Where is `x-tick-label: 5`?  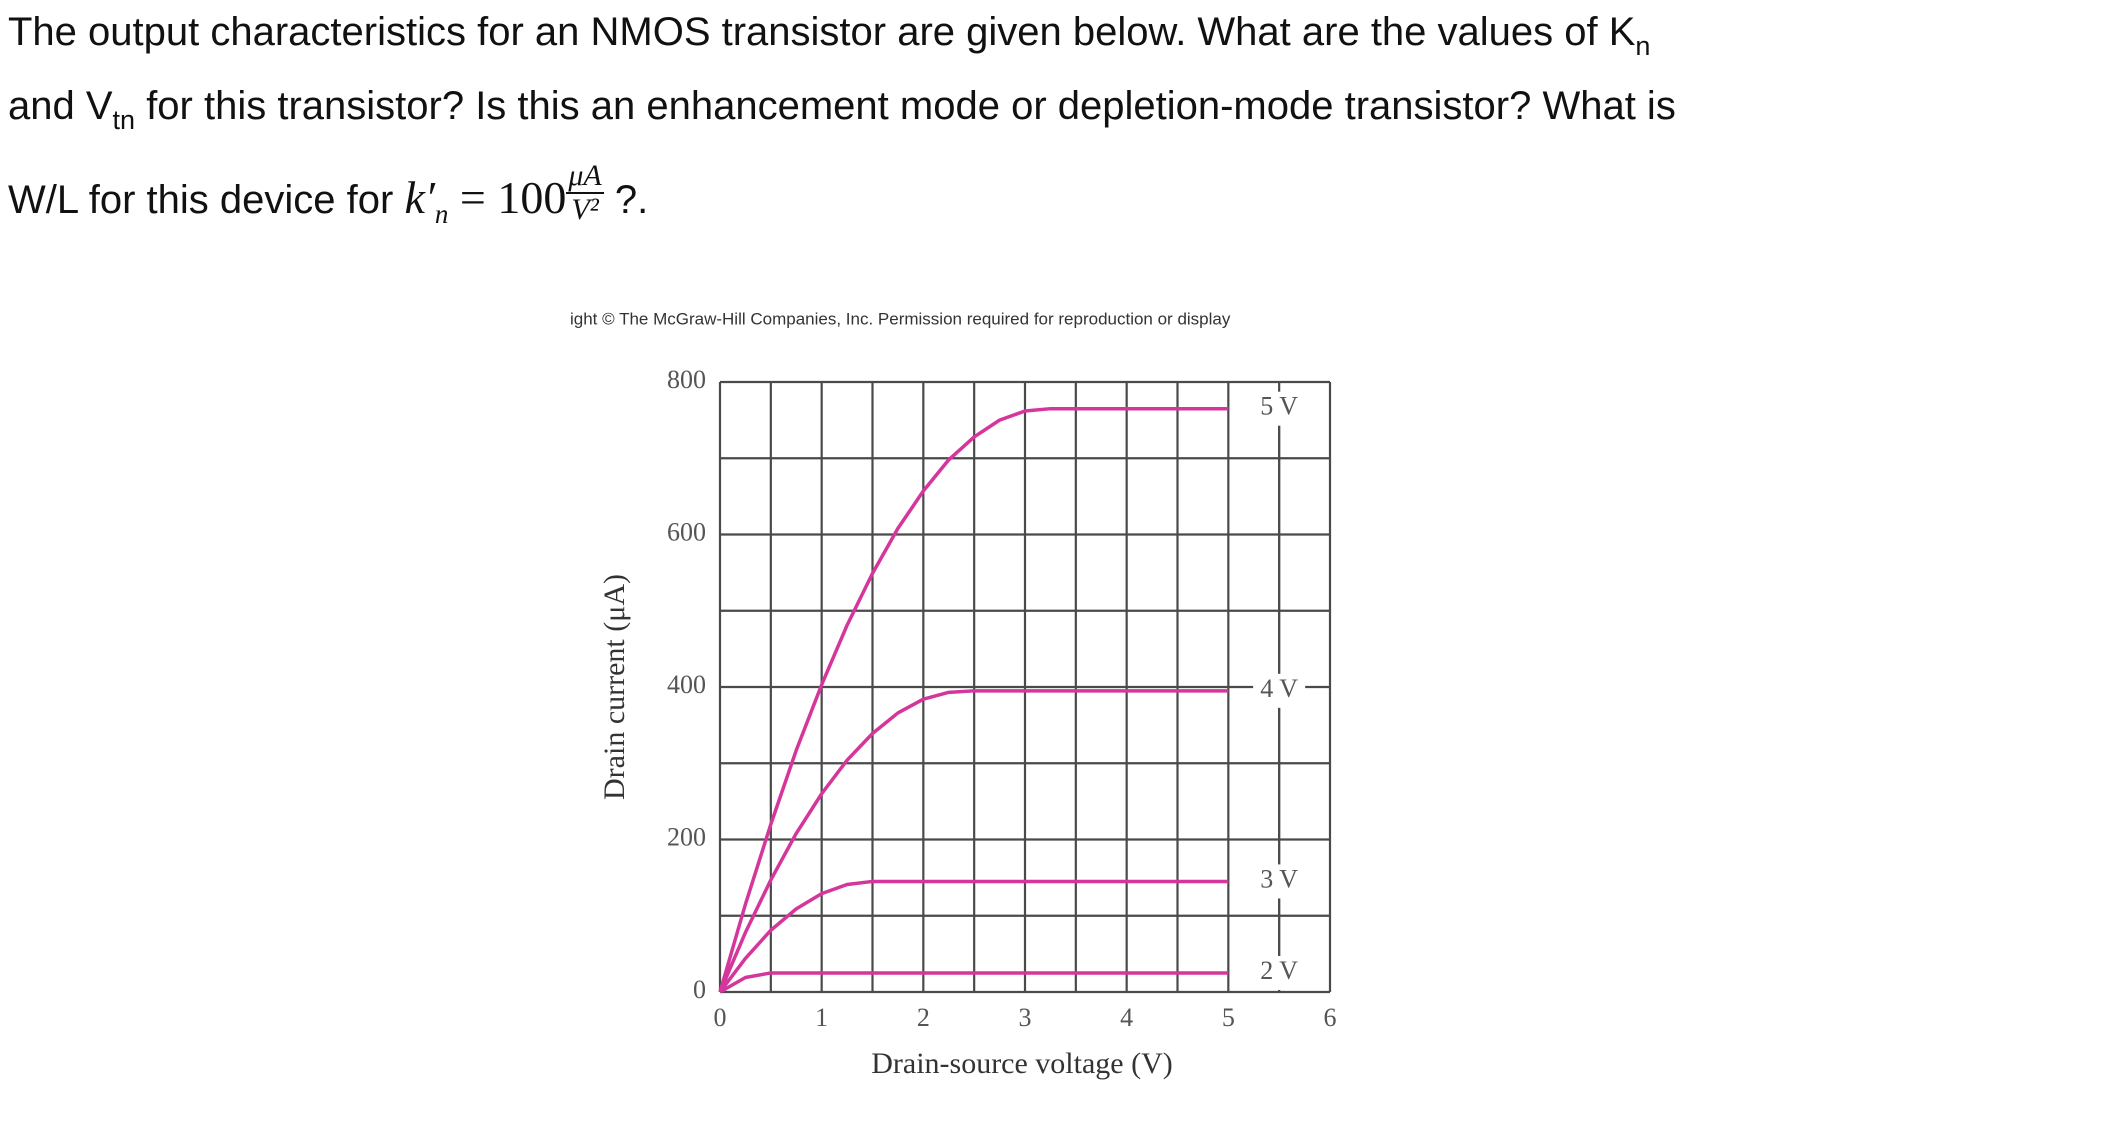
x-tick-label: 5 is located at coordinates (1228, 1017).